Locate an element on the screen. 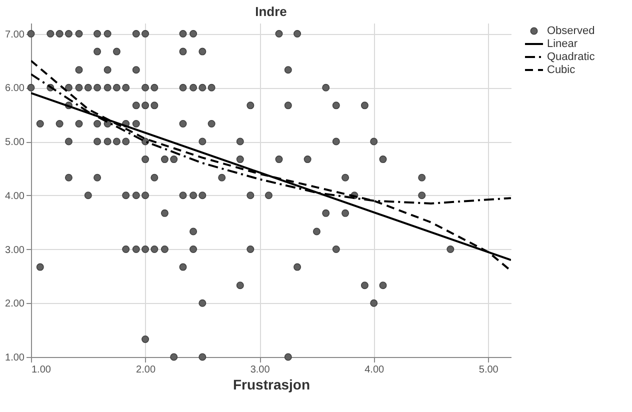 The width and height of the screenshot is (632, 412). y-tick-label: 1.00 is located at coordinates (15, 358).